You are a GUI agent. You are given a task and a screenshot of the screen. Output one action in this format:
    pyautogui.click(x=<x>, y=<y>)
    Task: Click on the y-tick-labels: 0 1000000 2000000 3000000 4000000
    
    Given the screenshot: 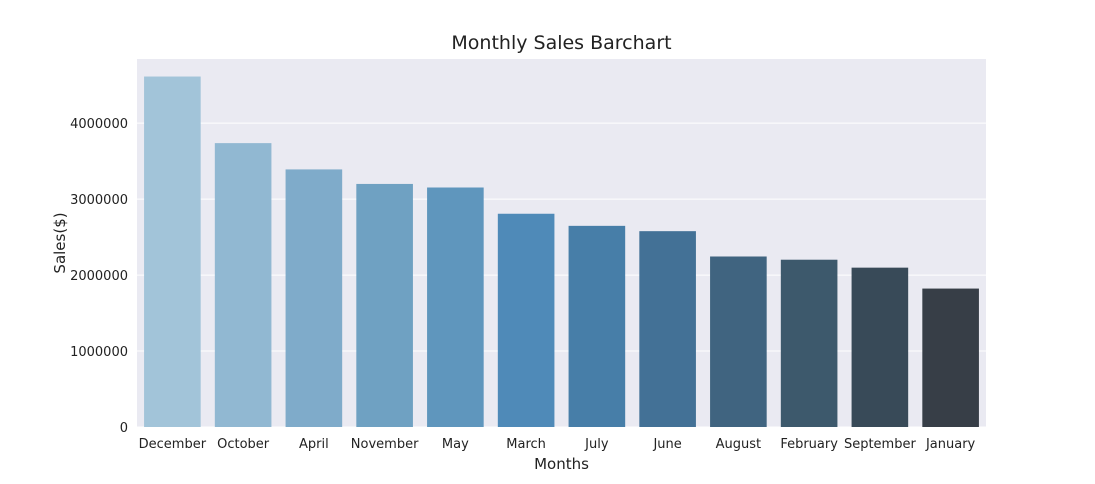 What is the action you would take?
    pyautogui.click(x=99, y=276)
    